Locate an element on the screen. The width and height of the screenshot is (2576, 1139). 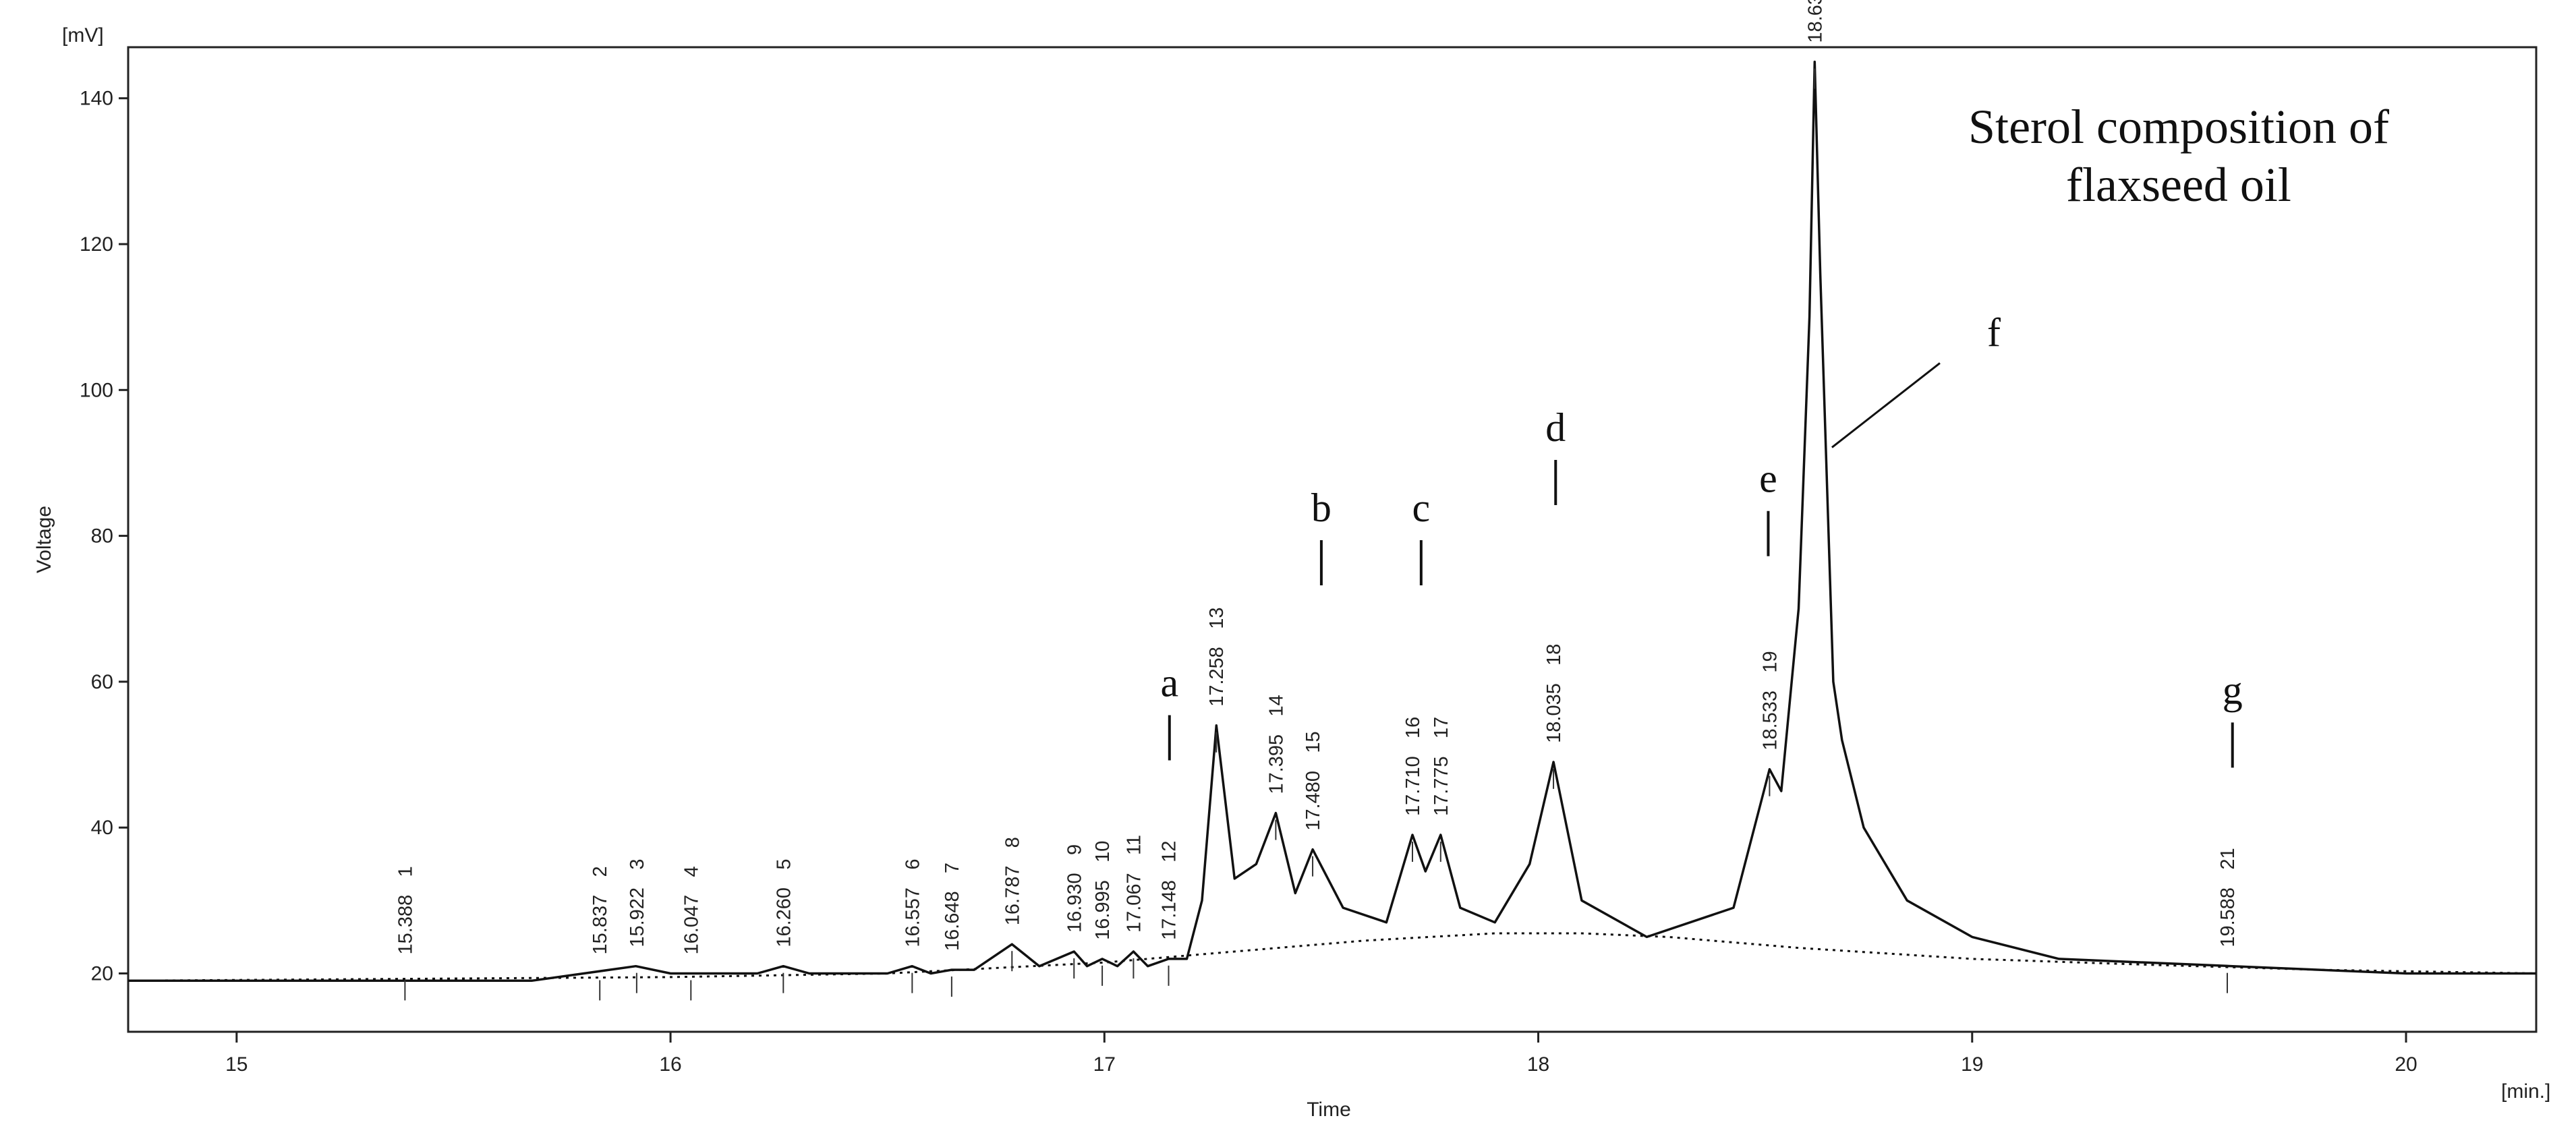
x-tick-label: 17 is located at coordinates (1104, 1064).